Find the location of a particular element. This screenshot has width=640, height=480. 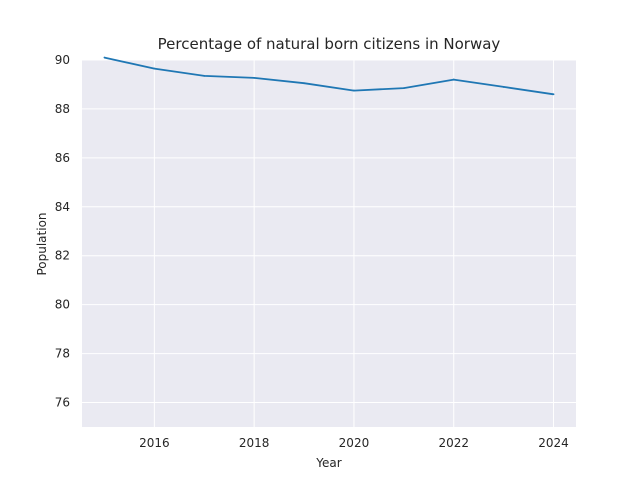

x-tick-labels: 2016 2018 2020 2022 2024 is located at coordinates (354, 443).